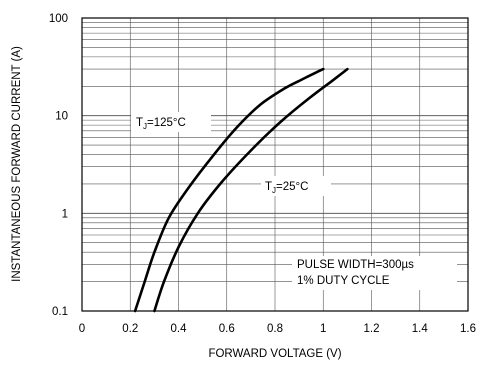 The image size is (482, 367). Describe the element at coordinates (274, 354) in the screenshot. I see `x-axis-label: FORWARD VOLTAGE (V)` at that location.